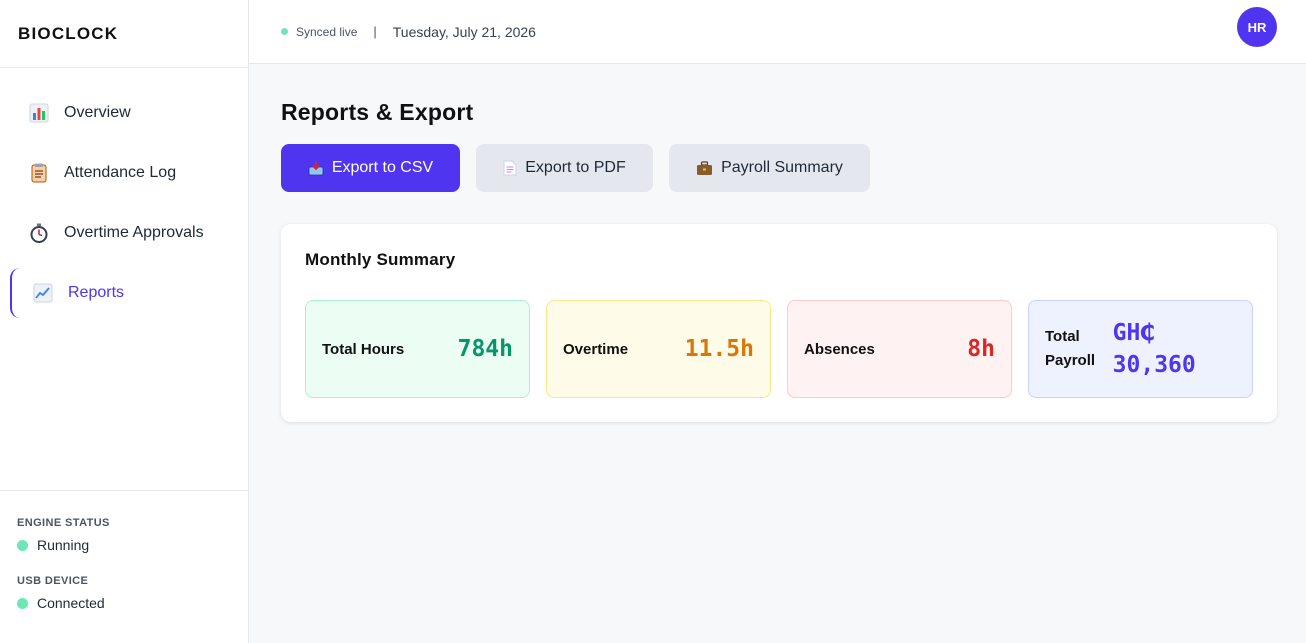  Describe the element at coordinates (39, 113) in the screenshot. I see `bar-chart-icon` at that location.